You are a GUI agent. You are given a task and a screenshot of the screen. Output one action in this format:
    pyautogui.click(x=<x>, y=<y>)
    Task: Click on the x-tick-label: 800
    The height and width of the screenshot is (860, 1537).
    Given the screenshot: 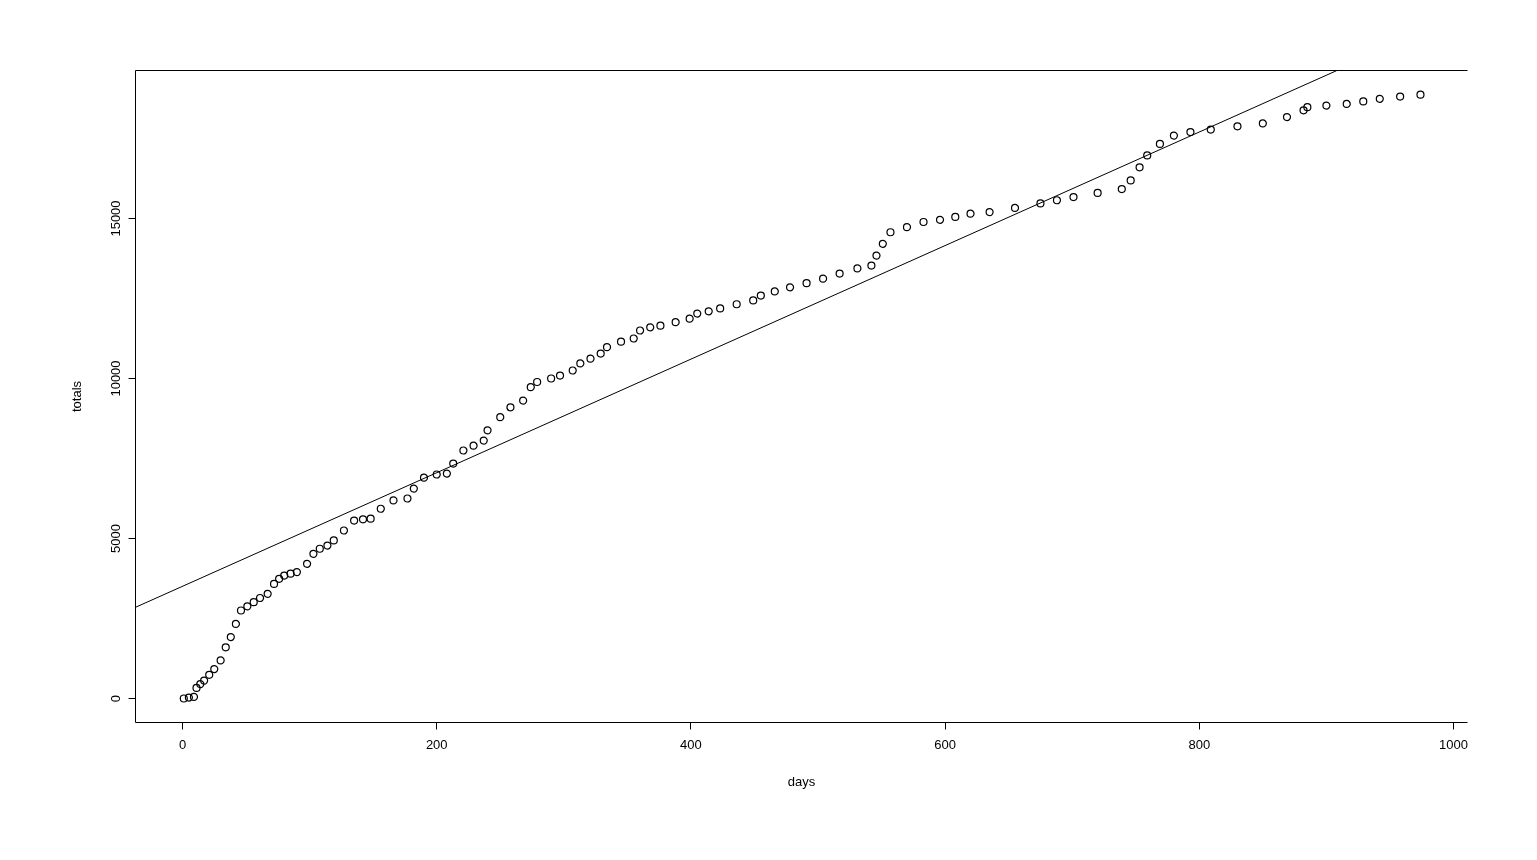 What is the action you would take?
    pyautogui.click(x=1199, y=744)
    